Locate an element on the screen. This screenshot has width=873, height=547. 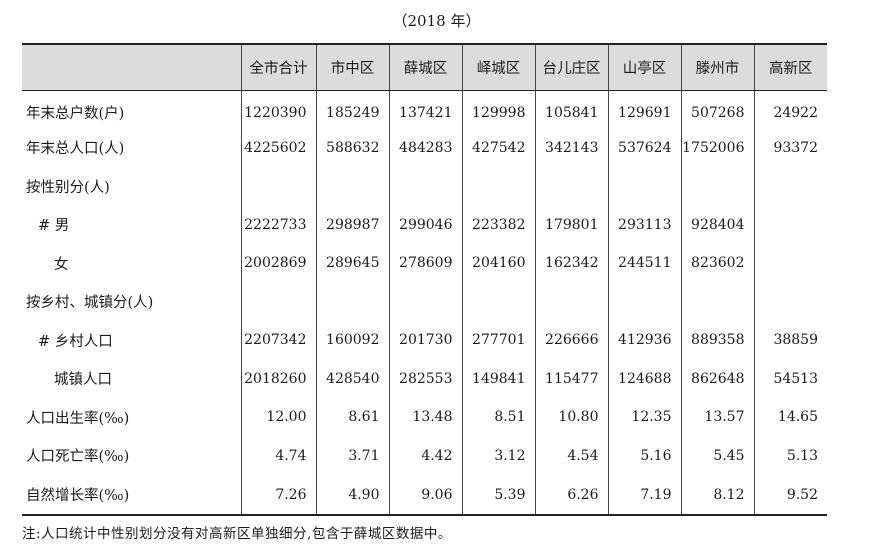
table-cell: 4.54 is located at coordinates (571, 455).